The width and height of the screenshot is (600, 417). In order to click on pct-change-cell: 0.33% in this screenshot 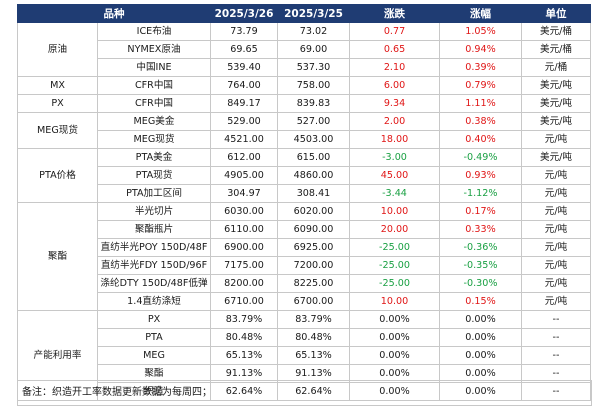, I will do `click(480, 229)`.